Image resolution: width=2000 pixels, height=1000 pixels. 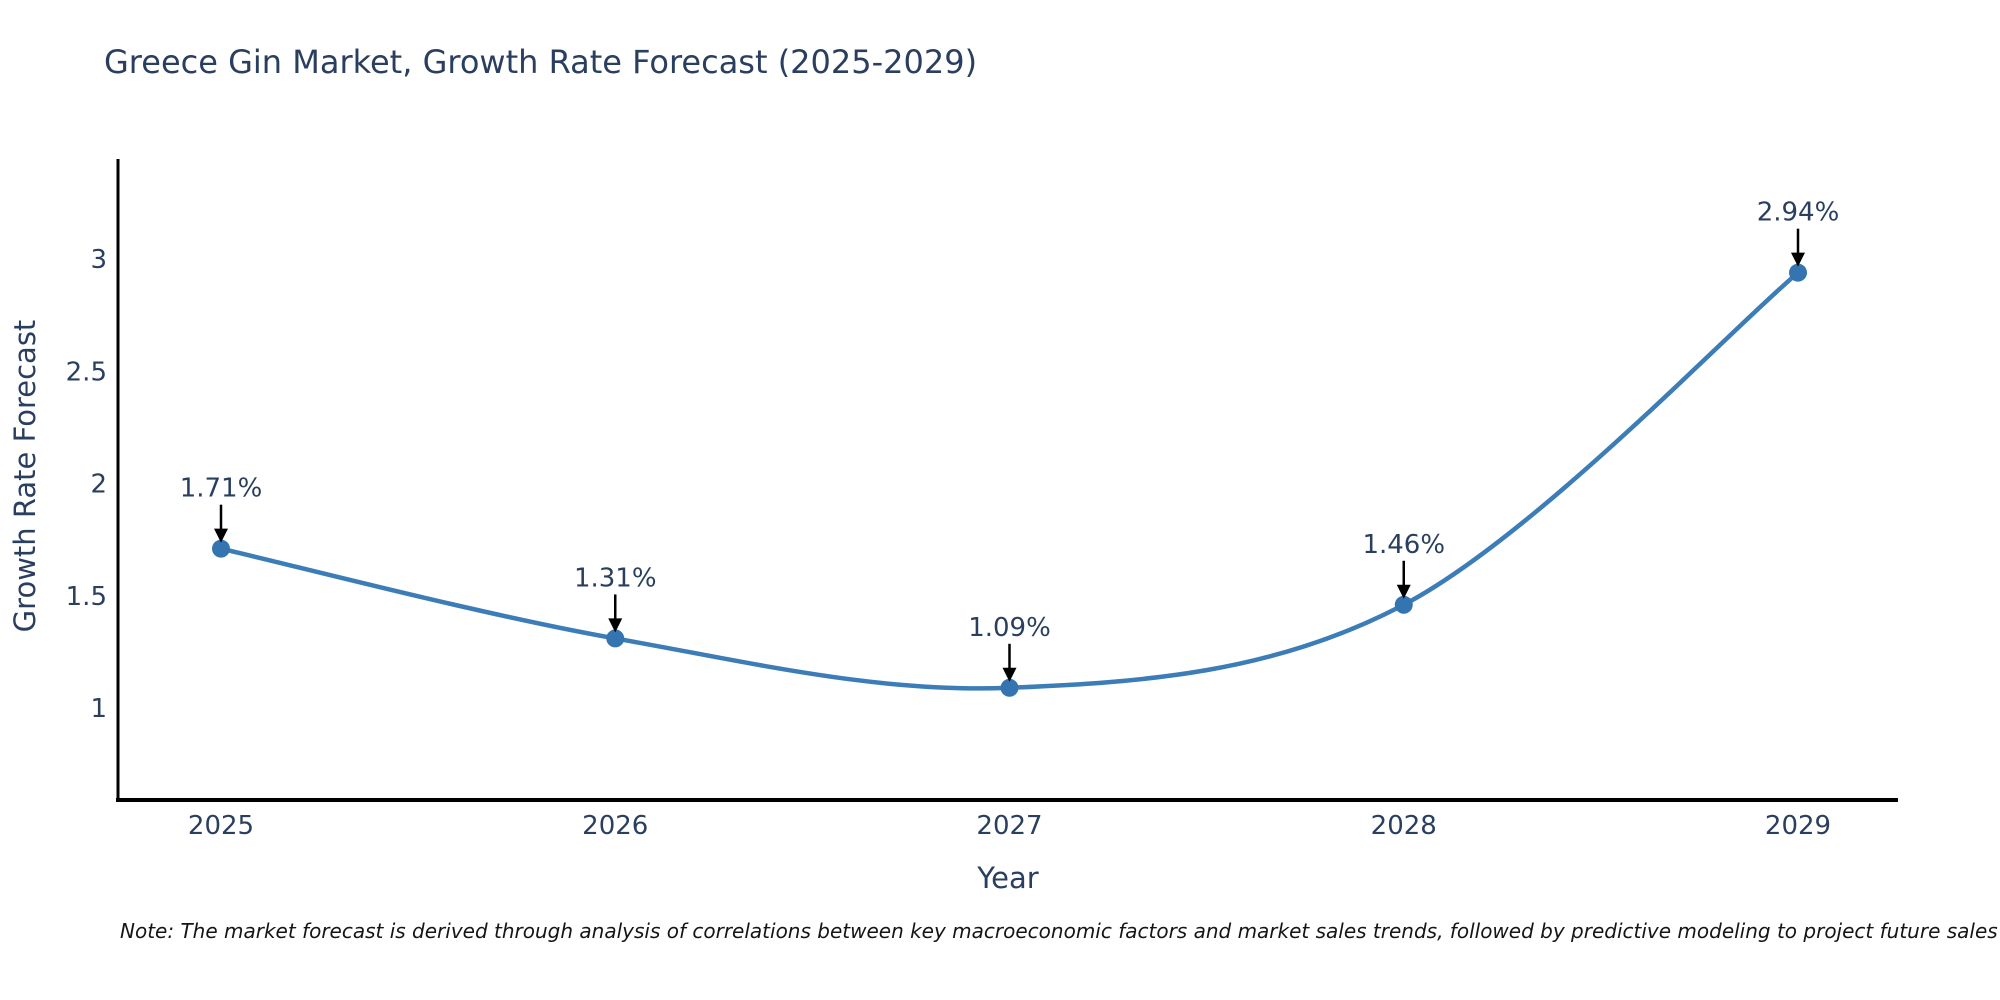 What do you see at coordinates (221, 826) in the screenshot?
I see `x-tick-label: 2025` at bounding box center [221, 826].